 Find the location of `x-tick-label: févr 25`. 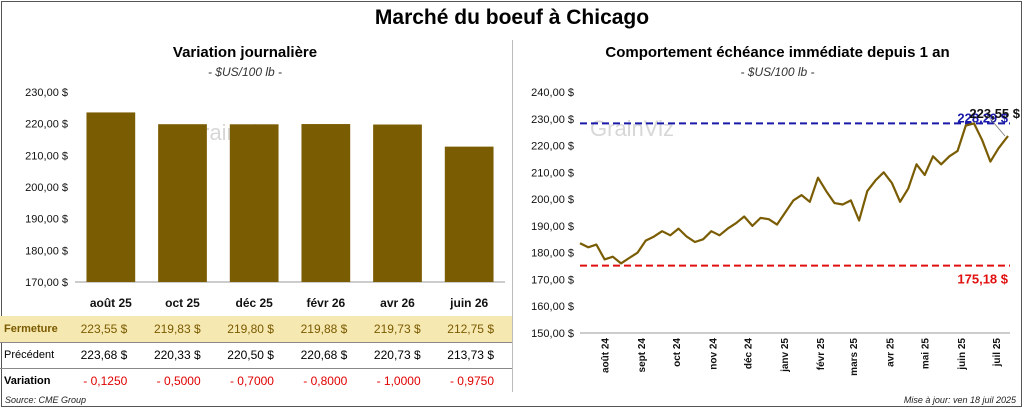

x-tick-label: févr 25 is located at coordinates (821, 354).